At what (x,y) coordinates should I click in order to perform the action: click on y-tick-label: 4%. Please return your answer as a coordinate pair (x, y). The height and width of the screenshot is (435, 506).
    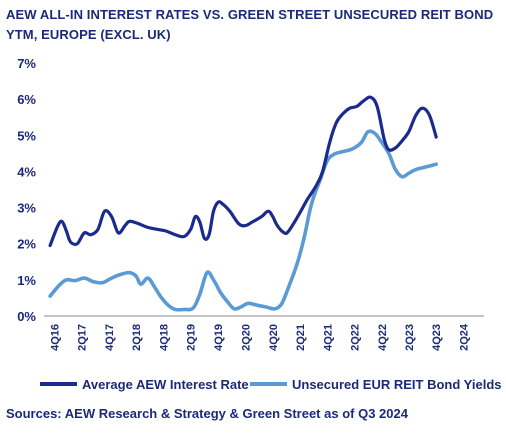
    Looking at the image, I should click on (26, 171).